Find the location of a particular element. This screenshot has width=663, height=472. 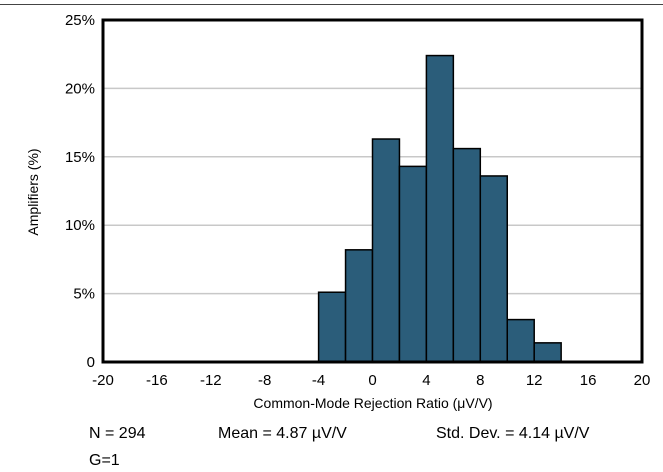

x-tick-label: 20 is located at coordinates (642, 380).